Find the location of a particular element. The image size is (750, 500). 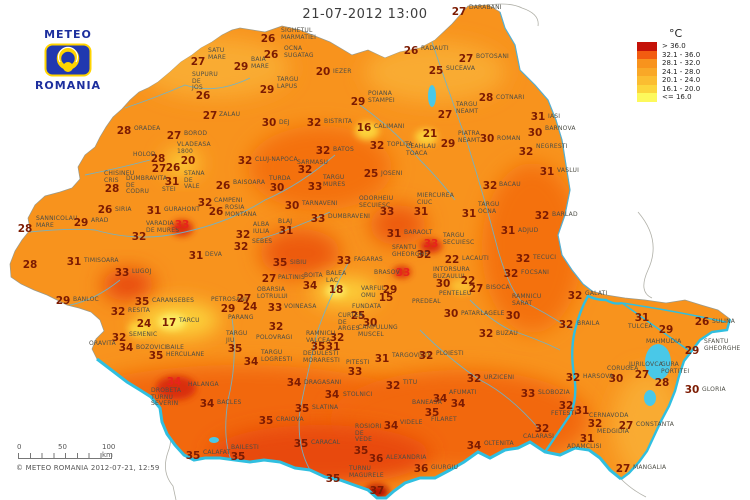

station-name: ADAMCLISI is located at coordinates (584, 446).